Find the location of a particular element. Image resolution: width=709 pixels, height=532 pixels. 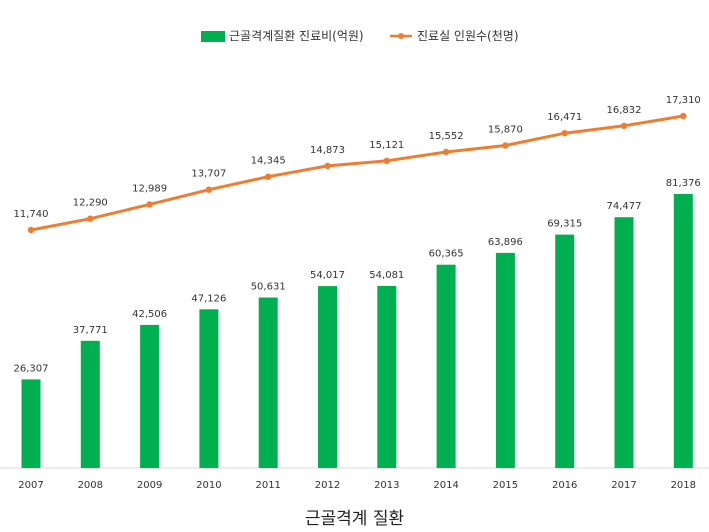

line-point-2011 is located at coordinates (268, 176).